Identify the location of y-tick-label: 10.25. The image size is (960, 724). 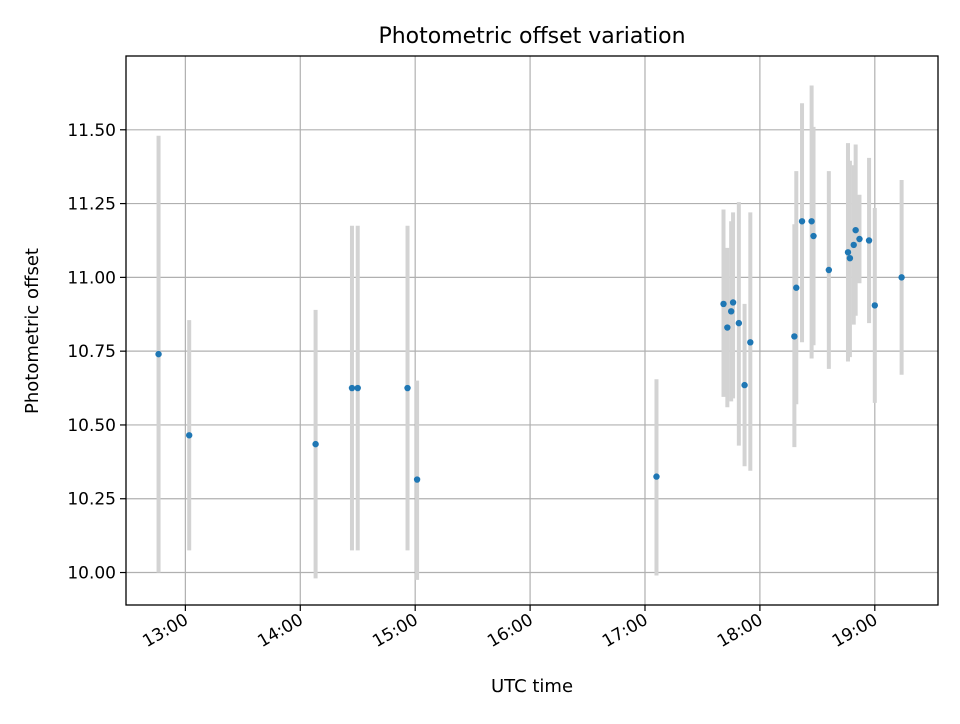
(91, 500).